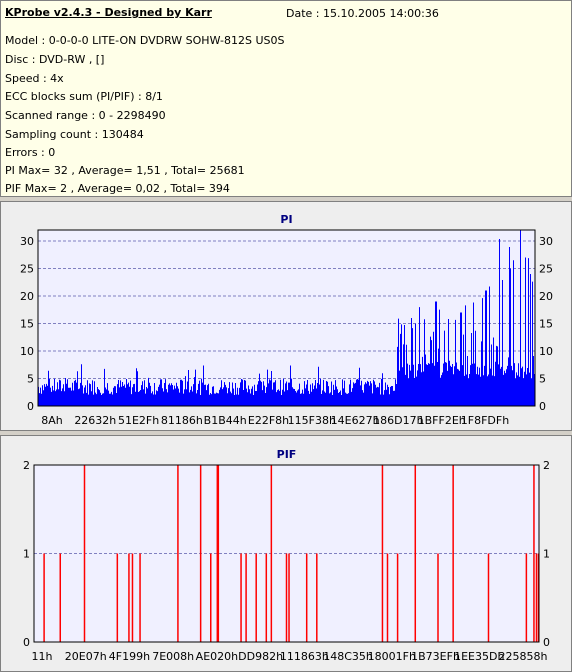 The image size is (572, 672). What do you see at coordinates (546, 241) in the screenshot?
I see `pi-ytick-right: 30` at bounding box center [546, 241].